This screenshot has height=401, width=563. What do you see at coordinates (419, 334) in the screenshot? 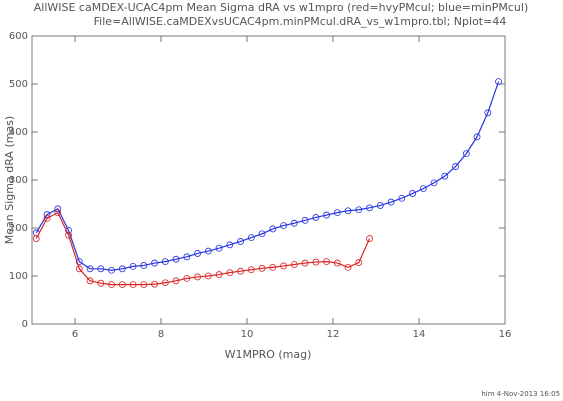
I see `x-tick-label: 14` at bounding box center [419, 334].